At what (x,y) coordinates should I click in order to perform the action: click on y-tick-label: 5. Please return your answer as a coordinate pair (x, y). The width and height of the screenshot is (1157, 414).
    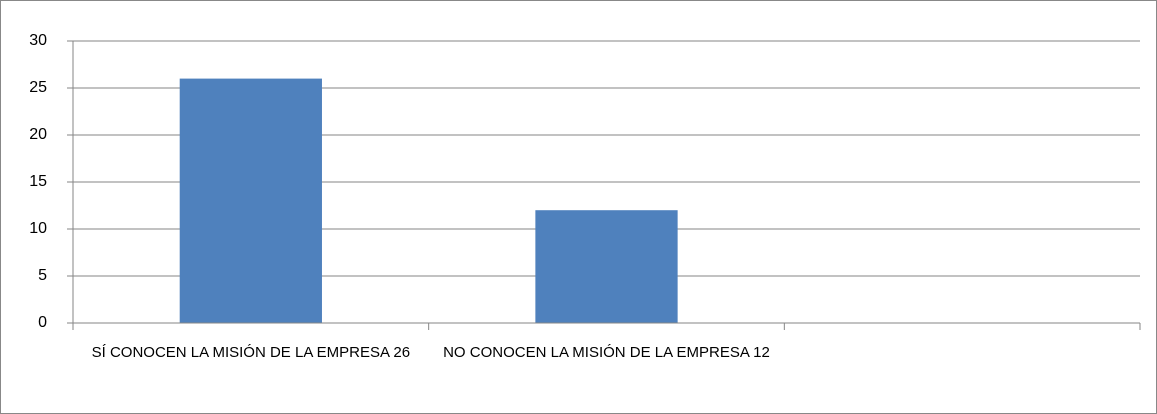
    Looking at the image, I should click on (42, 275).